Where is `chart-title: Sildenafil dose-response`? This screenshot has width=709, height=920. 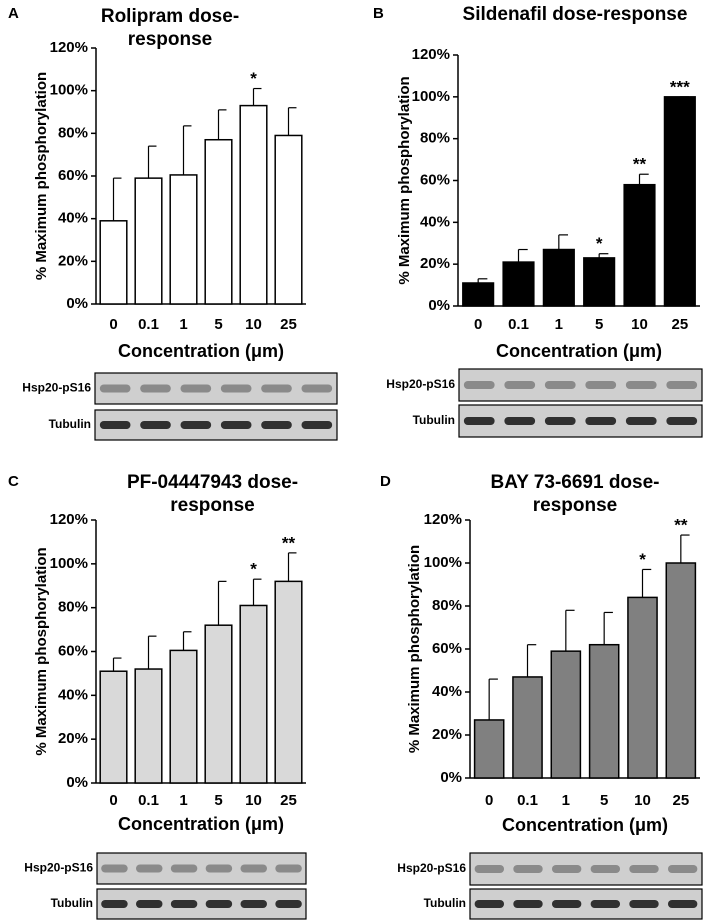
chart-title: Sildenafil dose-response is located at coordinates (575, 14).